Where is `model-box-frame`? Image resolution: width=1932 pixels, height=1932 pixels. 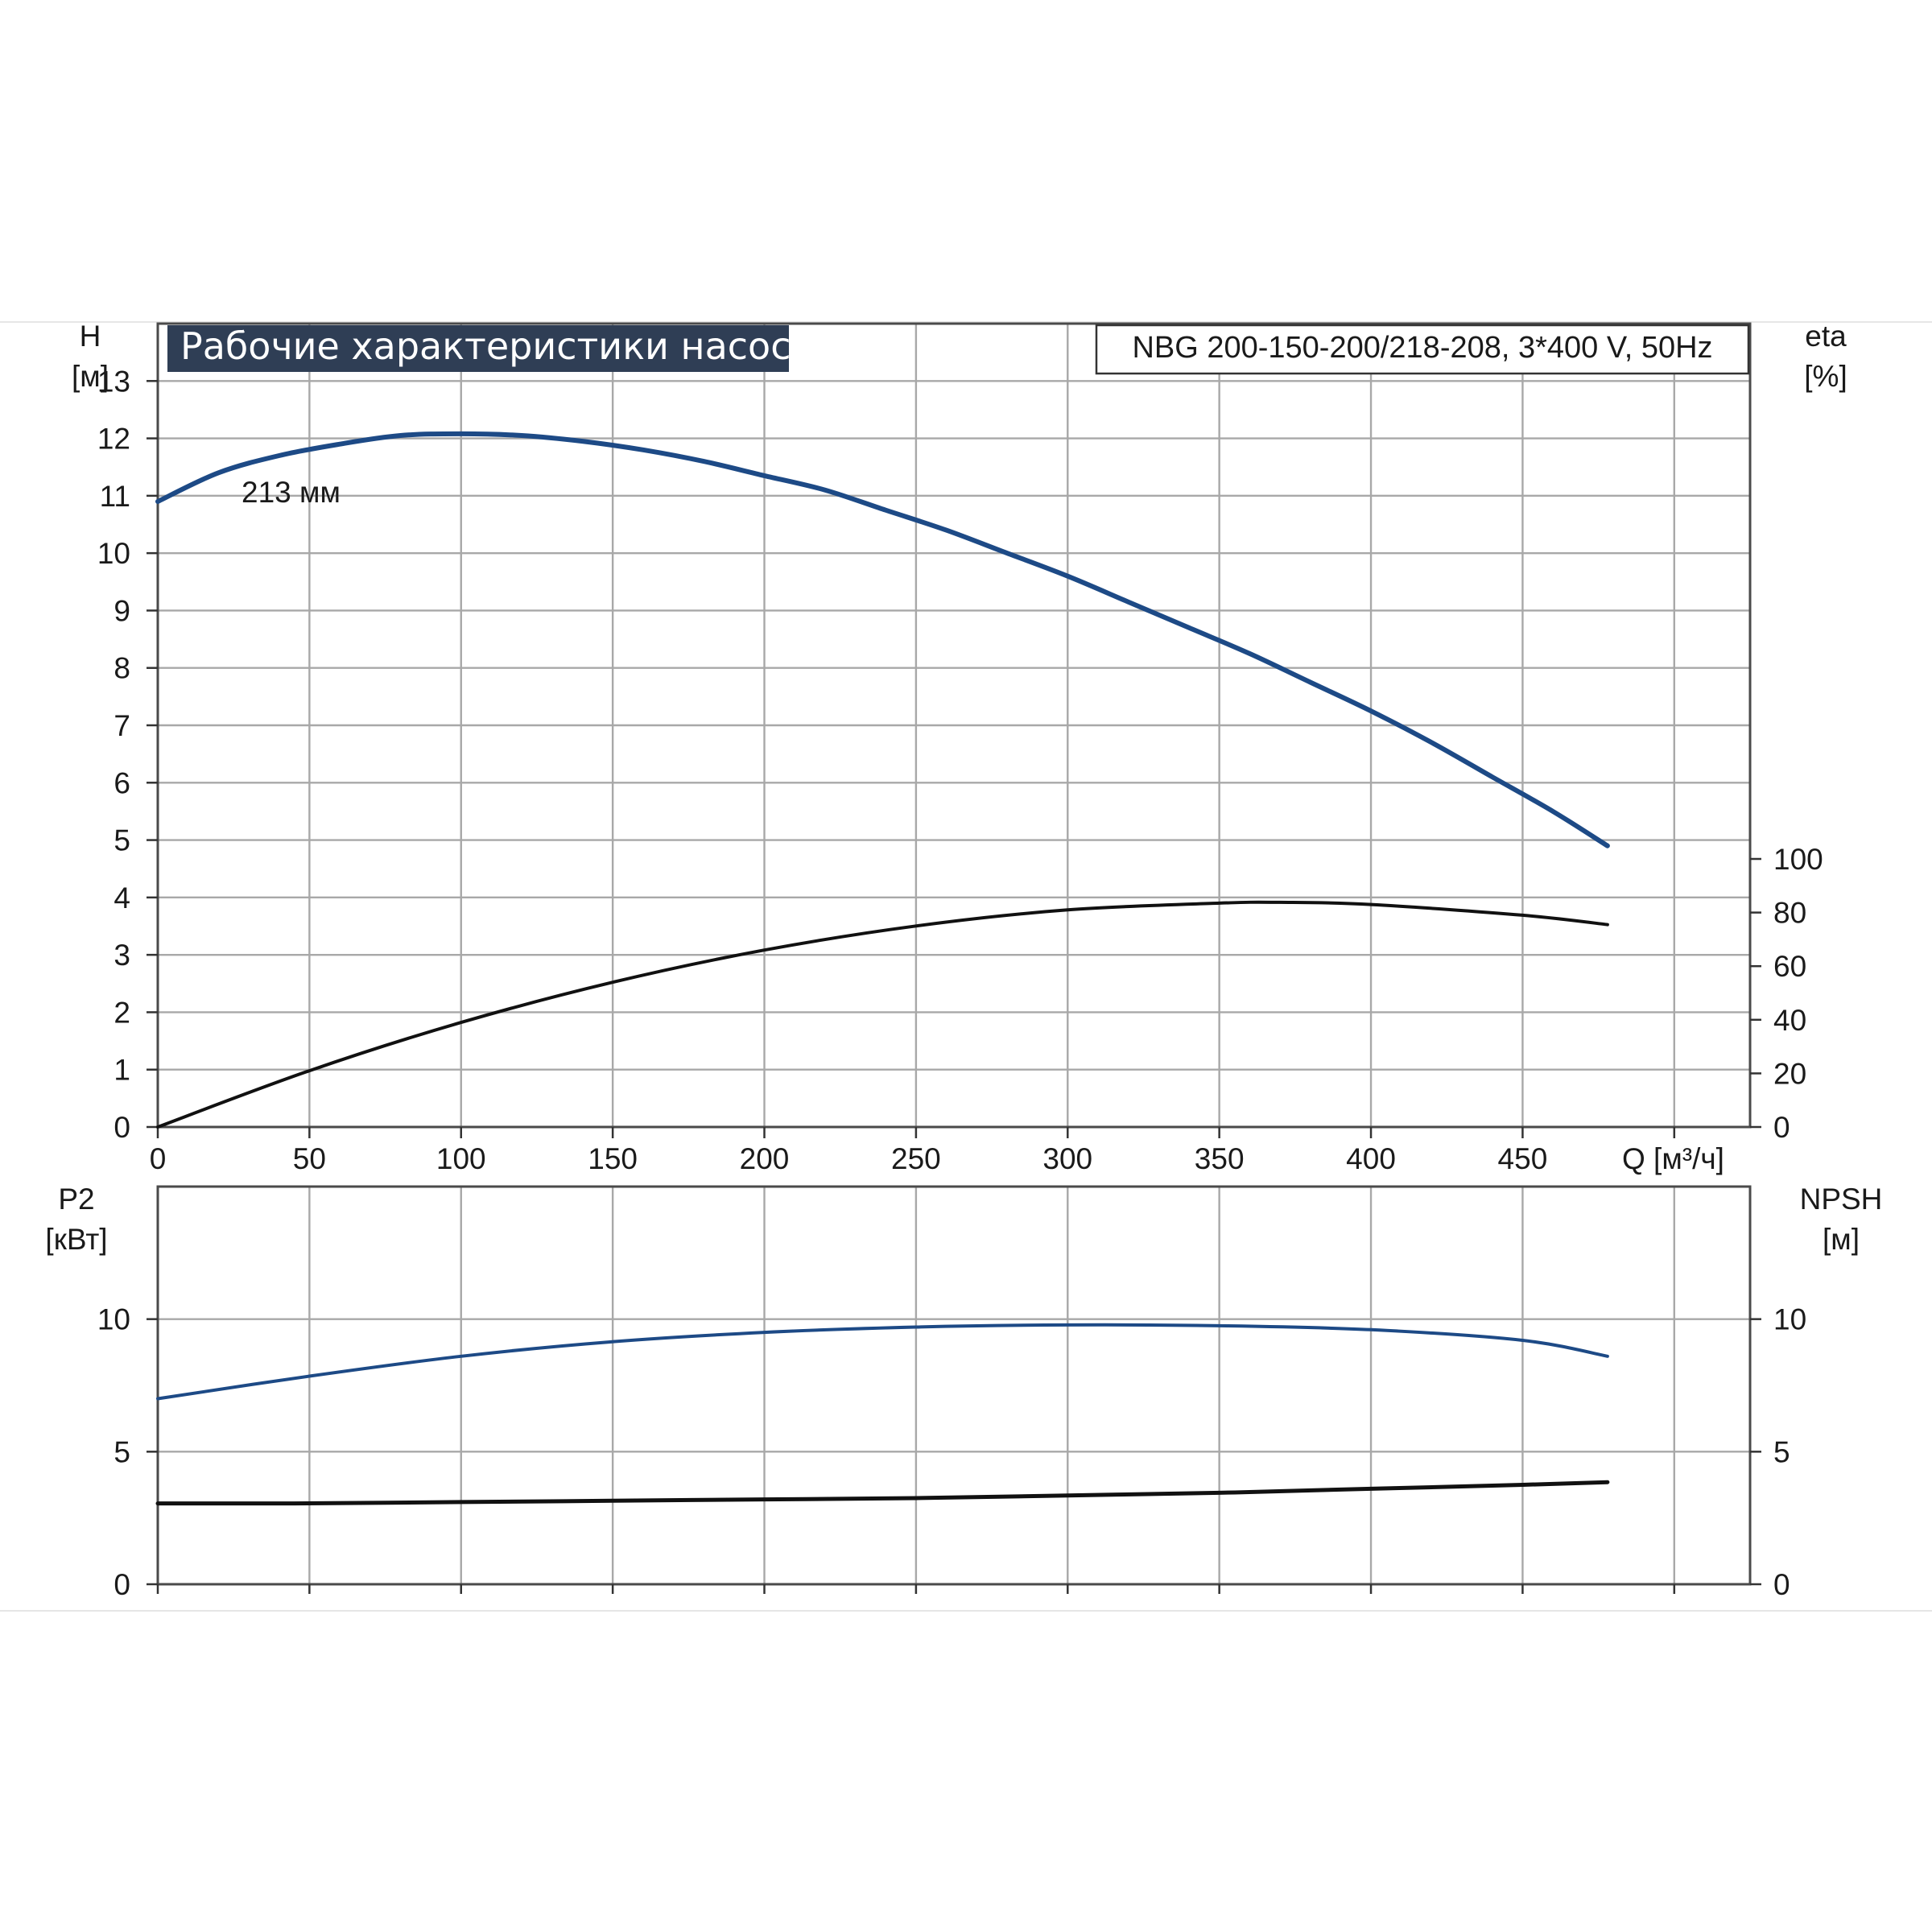 model-box-frame is located at coordinates (1422, 349).